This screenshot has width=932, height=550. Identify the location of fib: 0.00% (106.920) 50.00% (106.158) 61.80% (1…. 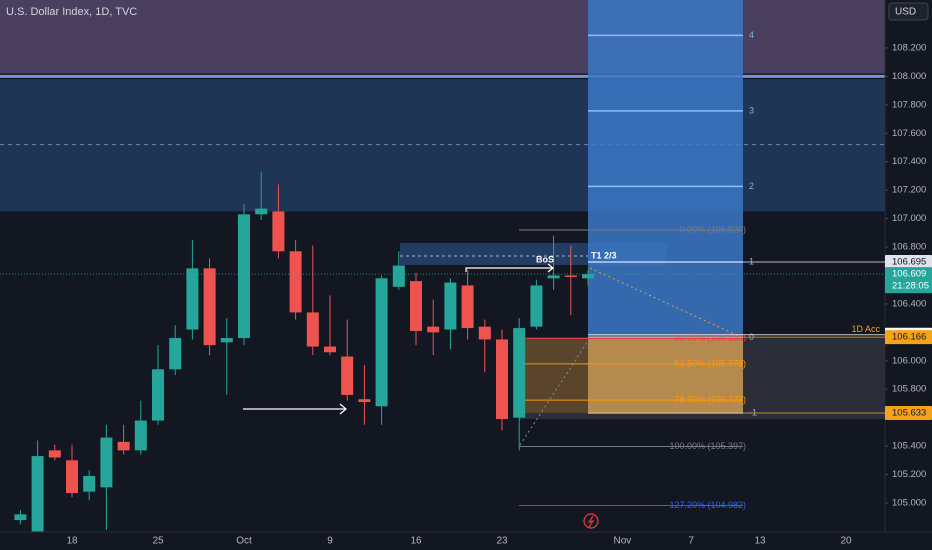
(632, 367).